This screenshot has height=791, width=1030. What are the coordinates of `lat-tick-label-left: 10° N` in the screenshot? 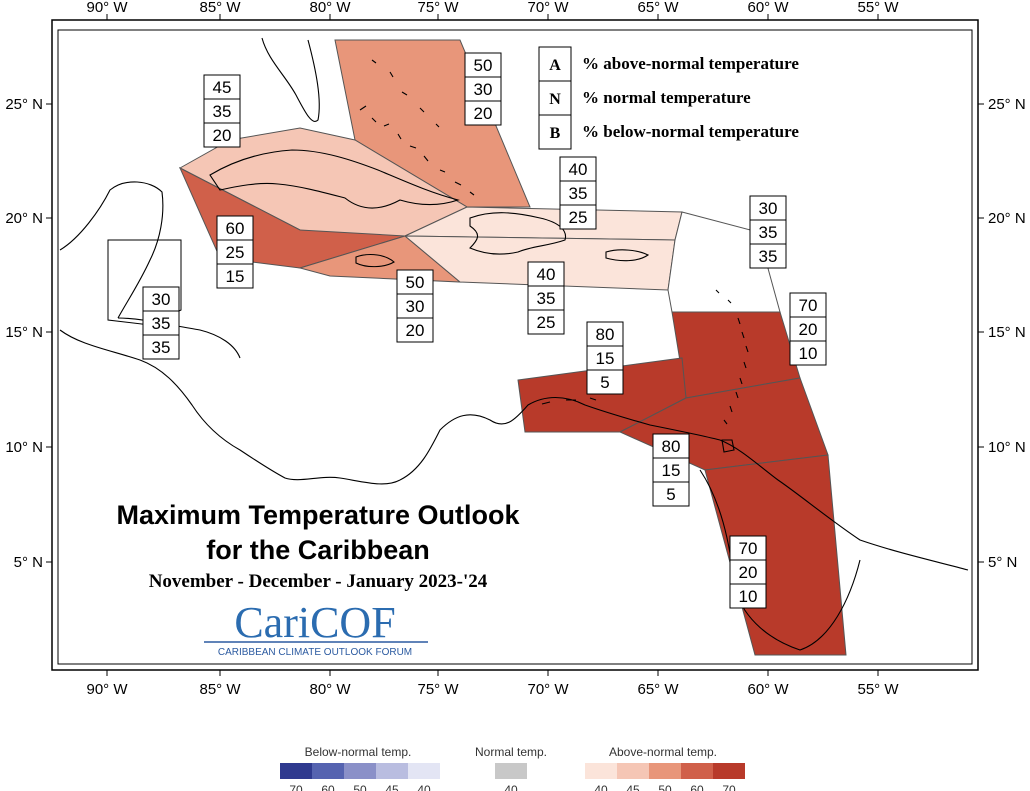 It's located at (24, 447).